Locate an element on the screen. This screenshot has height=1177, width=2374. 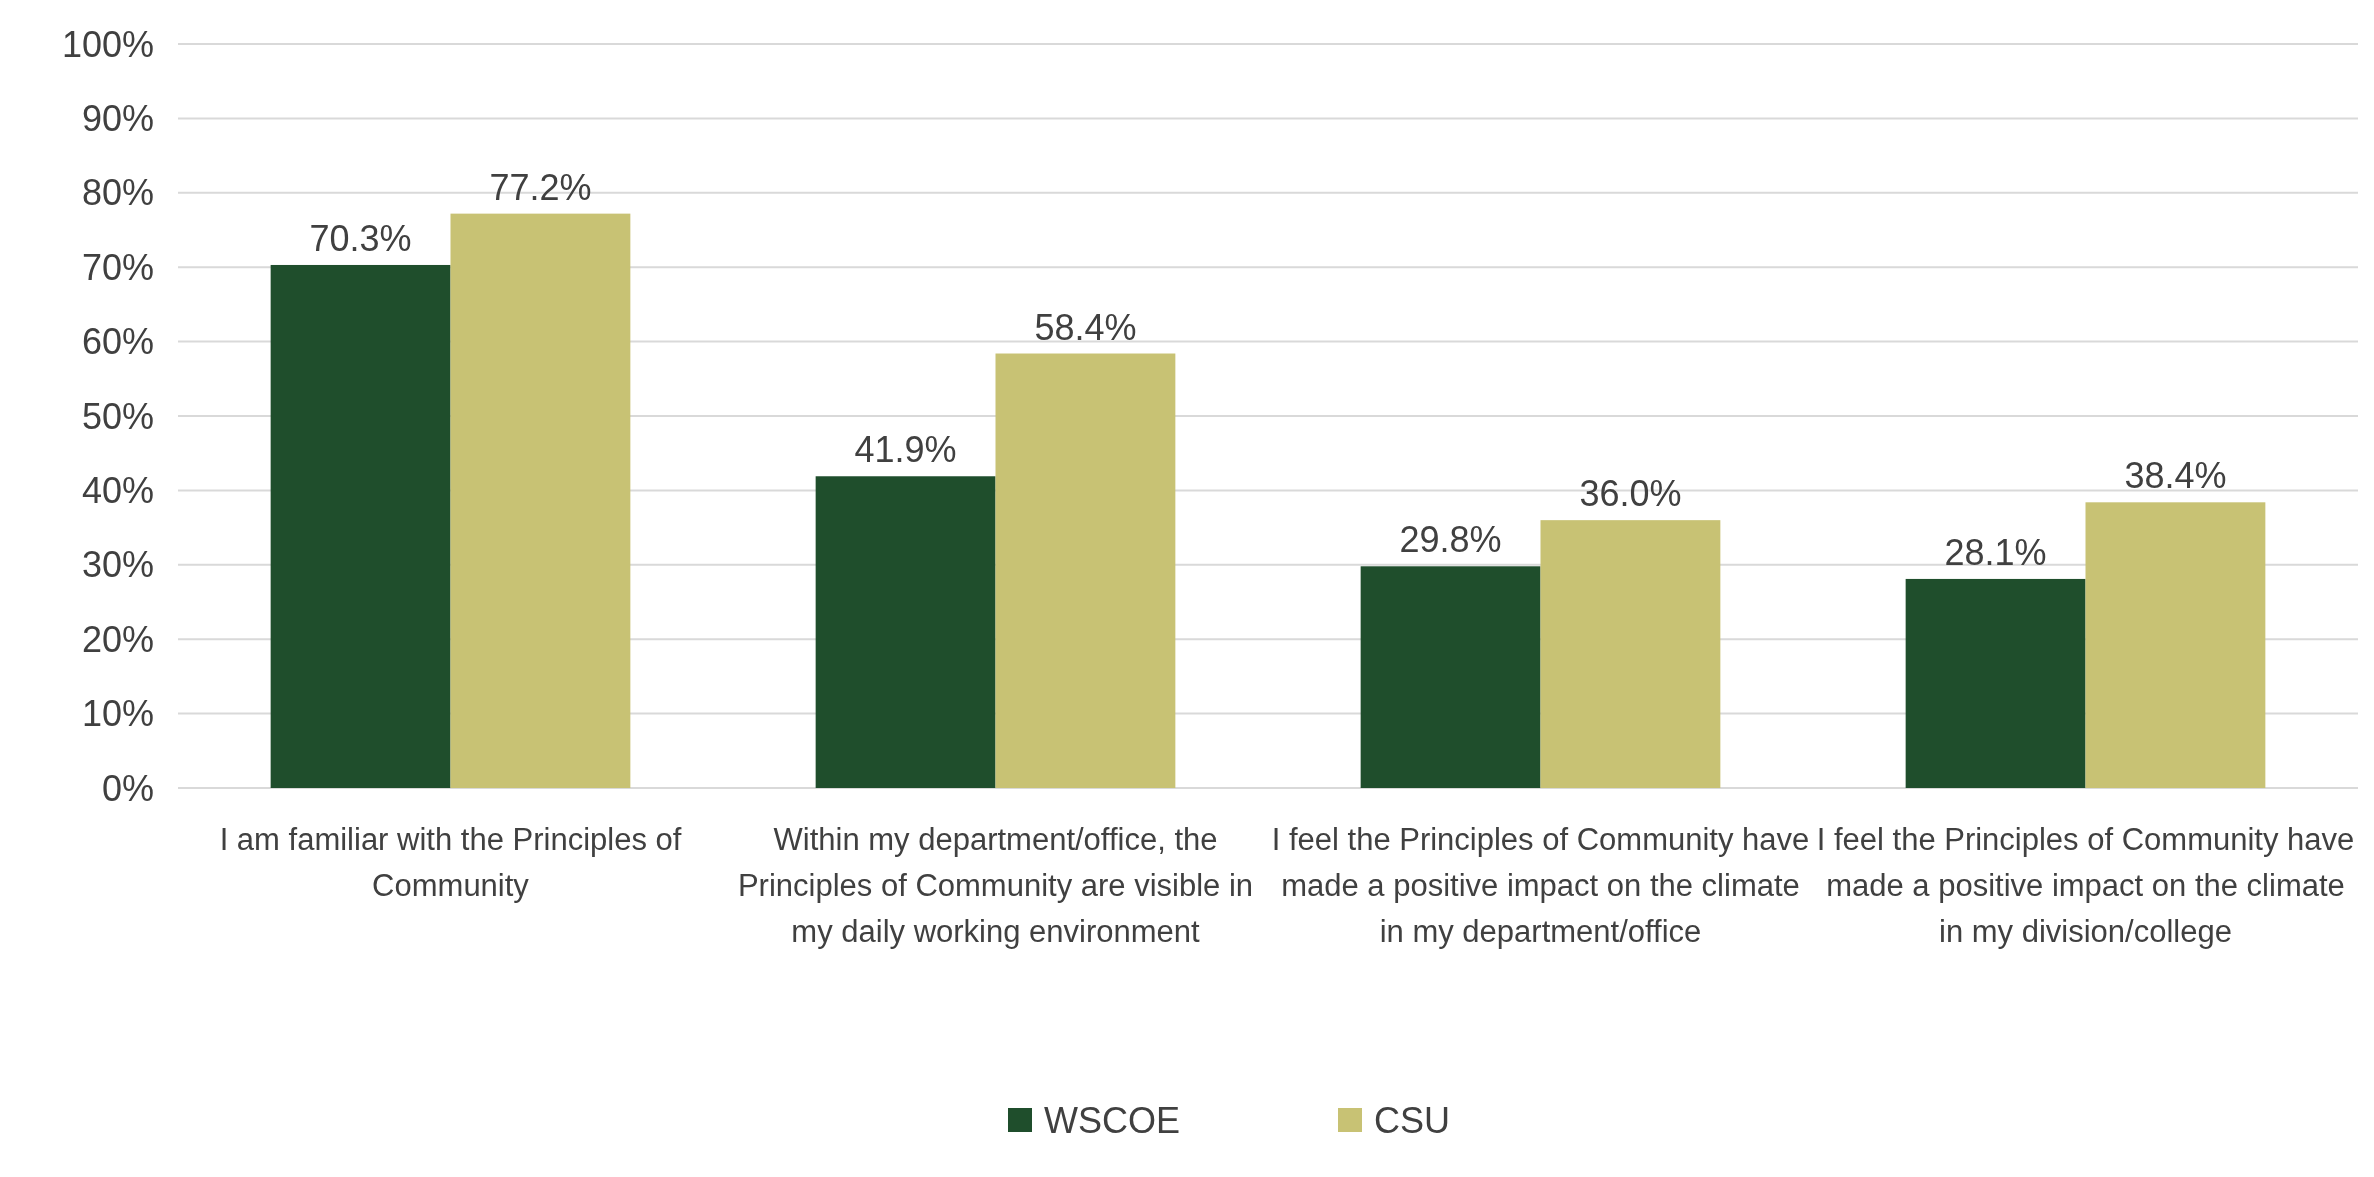
data-label: 28.1% is located at coordinates (1995, 552).